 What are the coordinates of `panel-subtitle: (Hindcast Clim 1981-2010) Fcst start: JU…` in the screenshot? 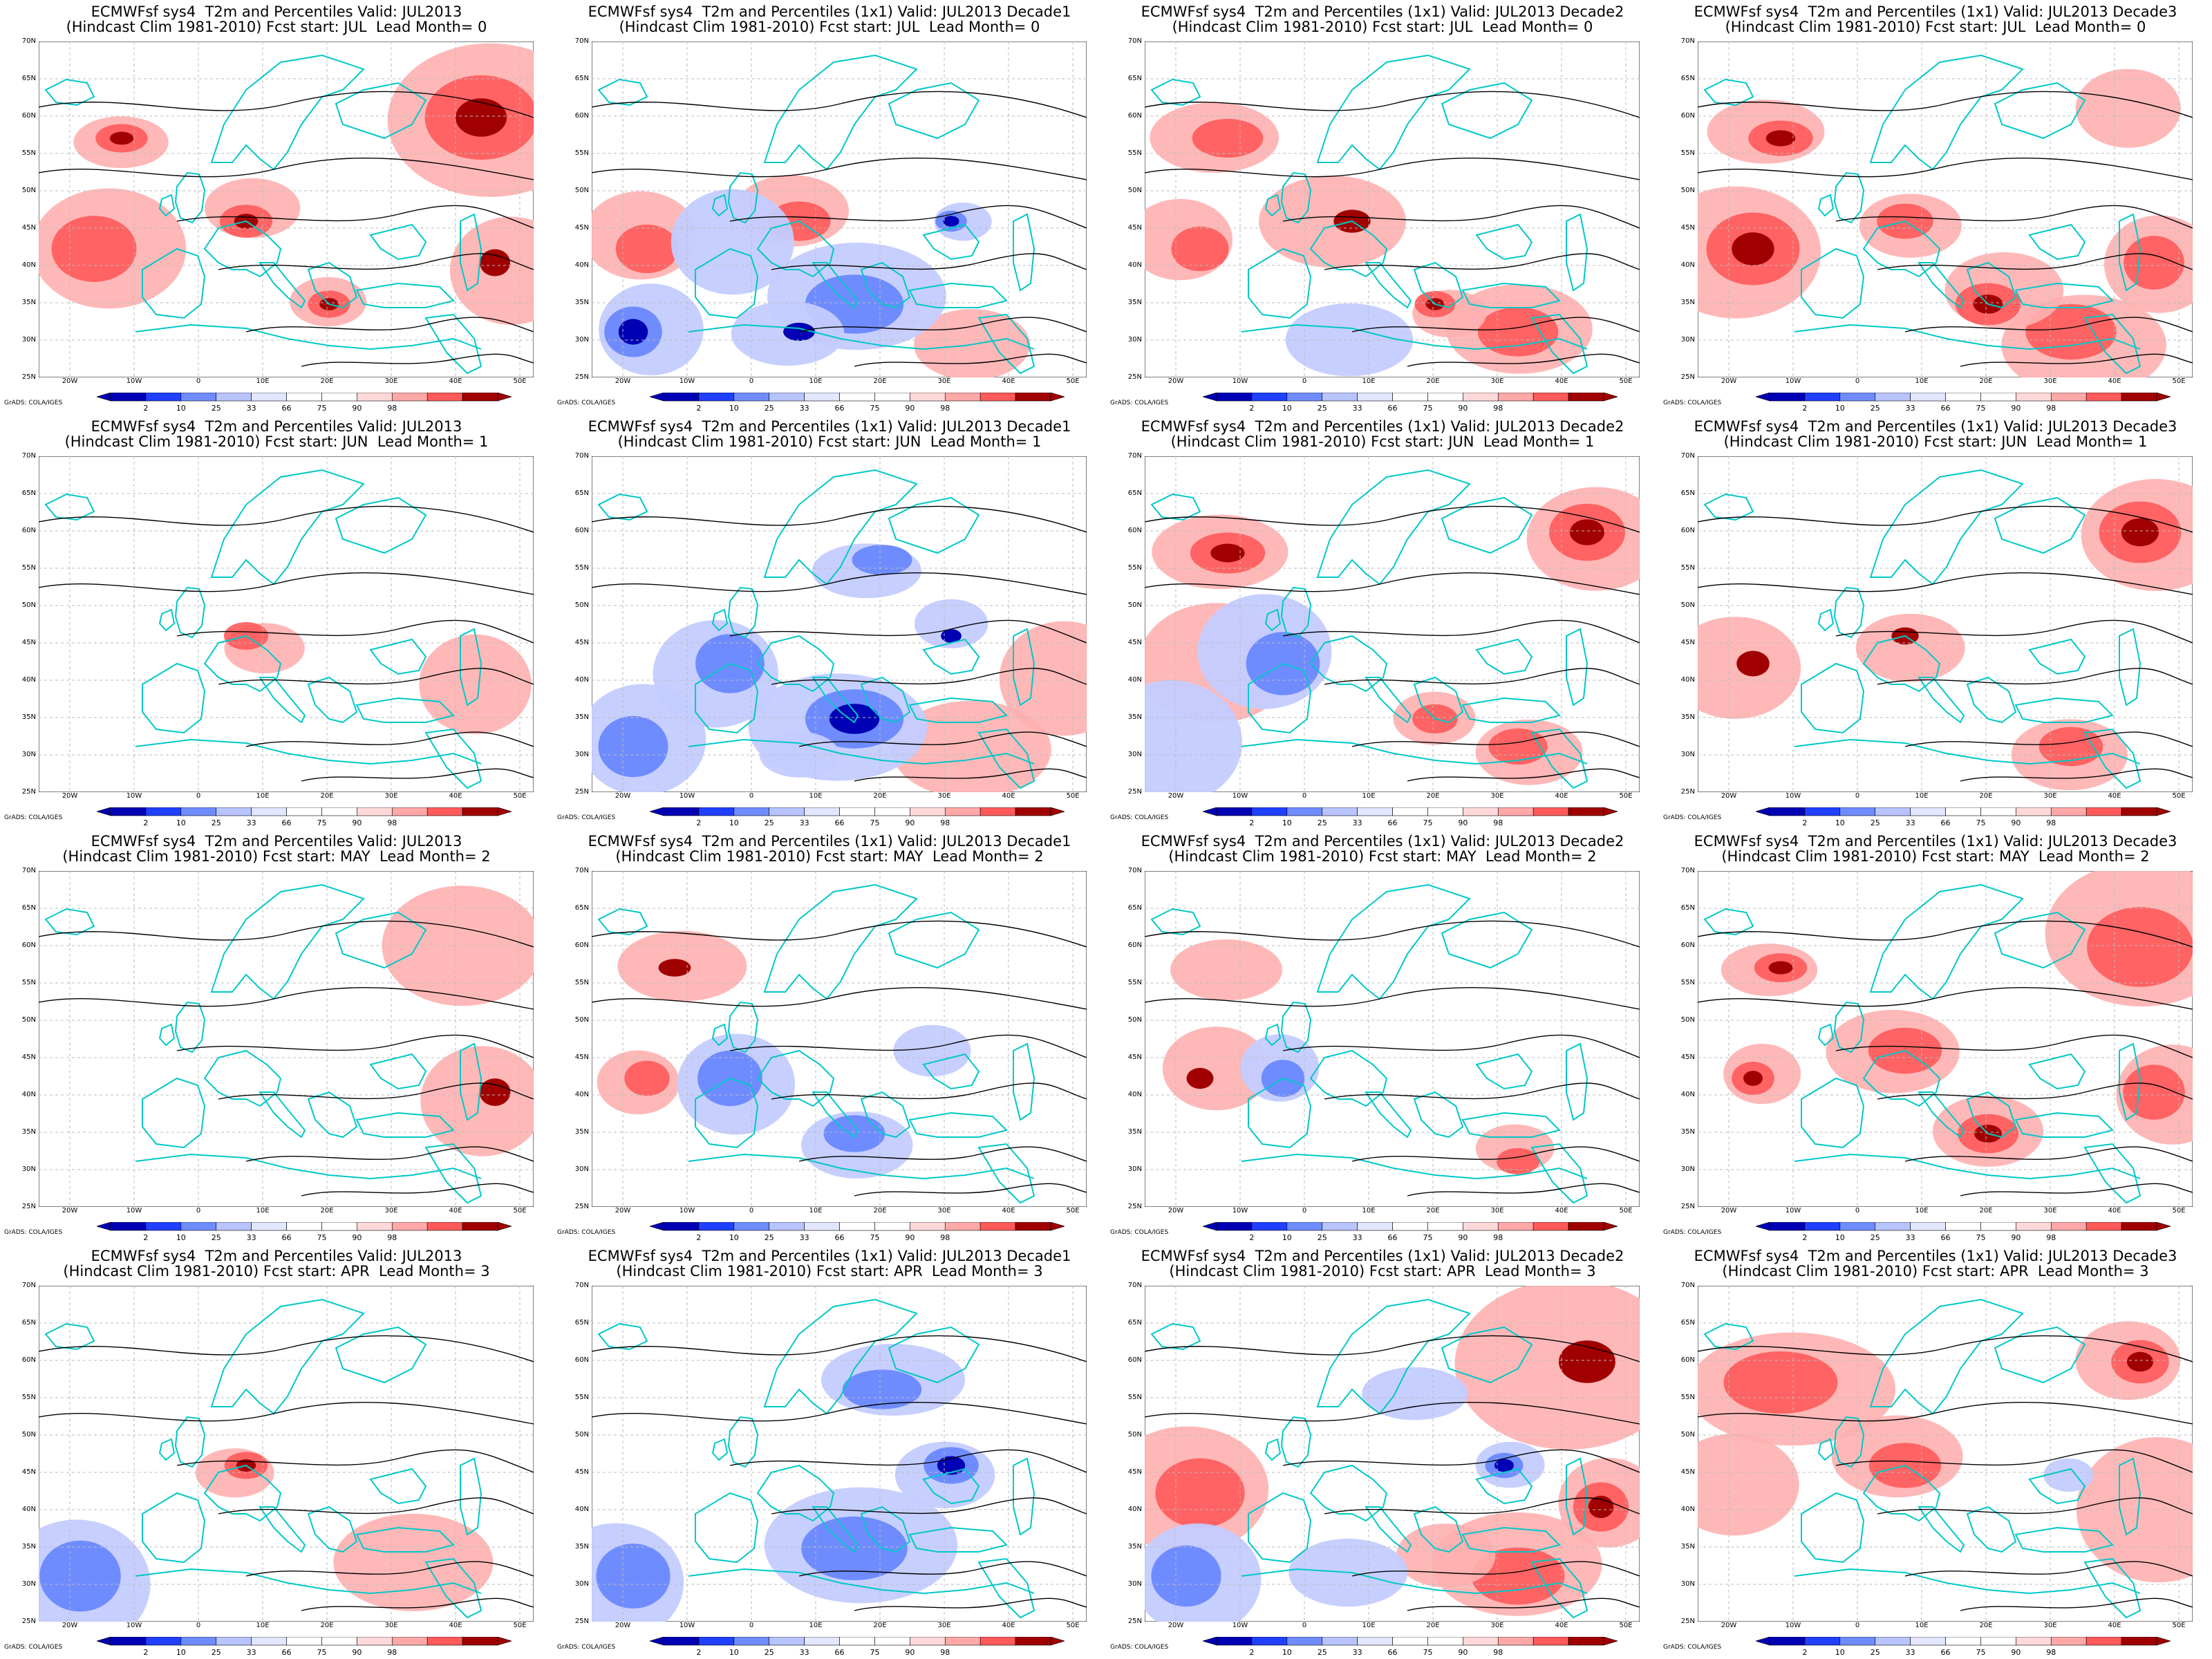 It's located at (276, 441).